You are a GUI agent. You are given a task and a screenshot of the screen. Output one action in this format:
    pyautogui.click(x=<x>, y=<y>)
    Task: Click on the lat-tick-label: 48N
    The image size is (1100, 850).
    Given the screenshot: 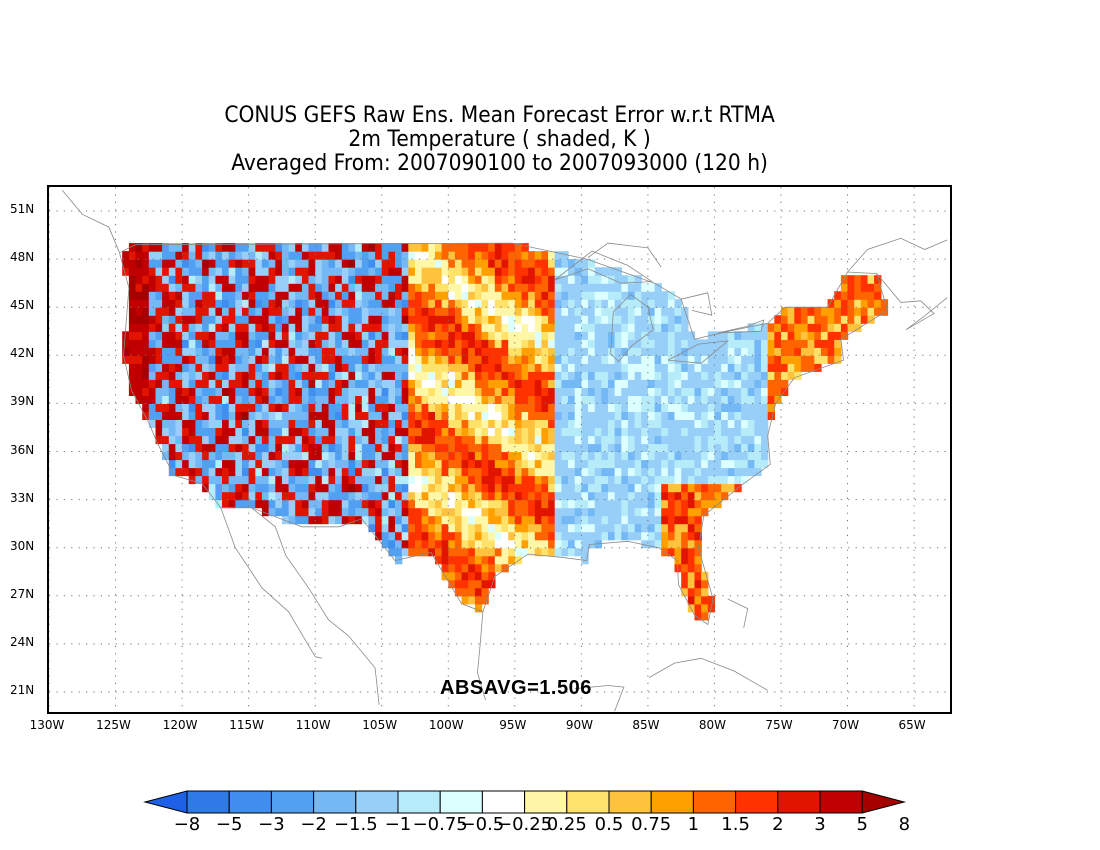 What is the action you would take?
    pyautogui.click(x=22, y=257)
    